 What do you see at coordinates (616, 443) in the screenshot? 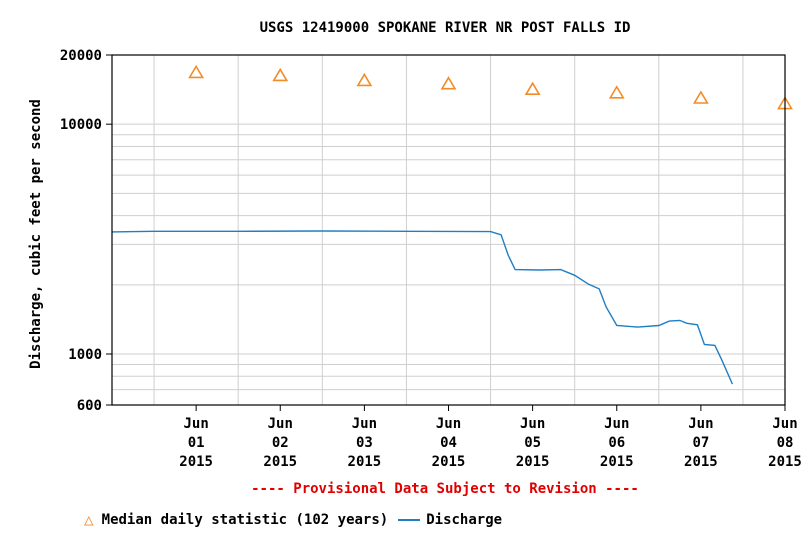
I see `x-tick-label: 06` at bounding box center [616, 443].